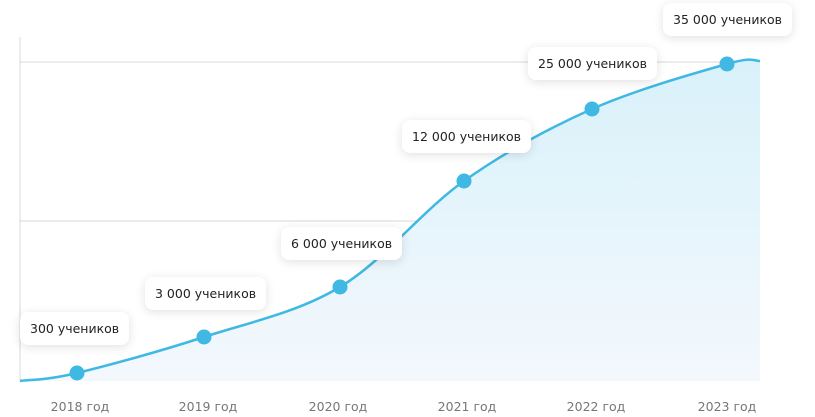  What do you see at coordinates (342, 243) in the screenshot?
I see `point-label: 6 000 учеников` at bounding box center [342, 243].